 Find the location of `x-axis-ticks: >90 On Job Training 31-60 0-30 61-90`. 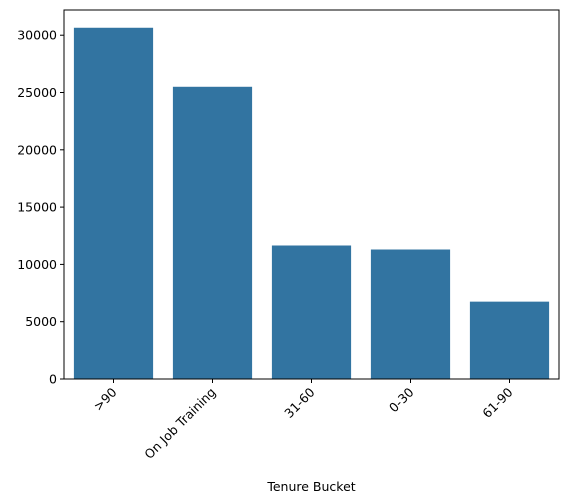

x-axis-ticks: >90 On Job Training 31-60 0-30 61-90 is located at coordinates (303, 420).